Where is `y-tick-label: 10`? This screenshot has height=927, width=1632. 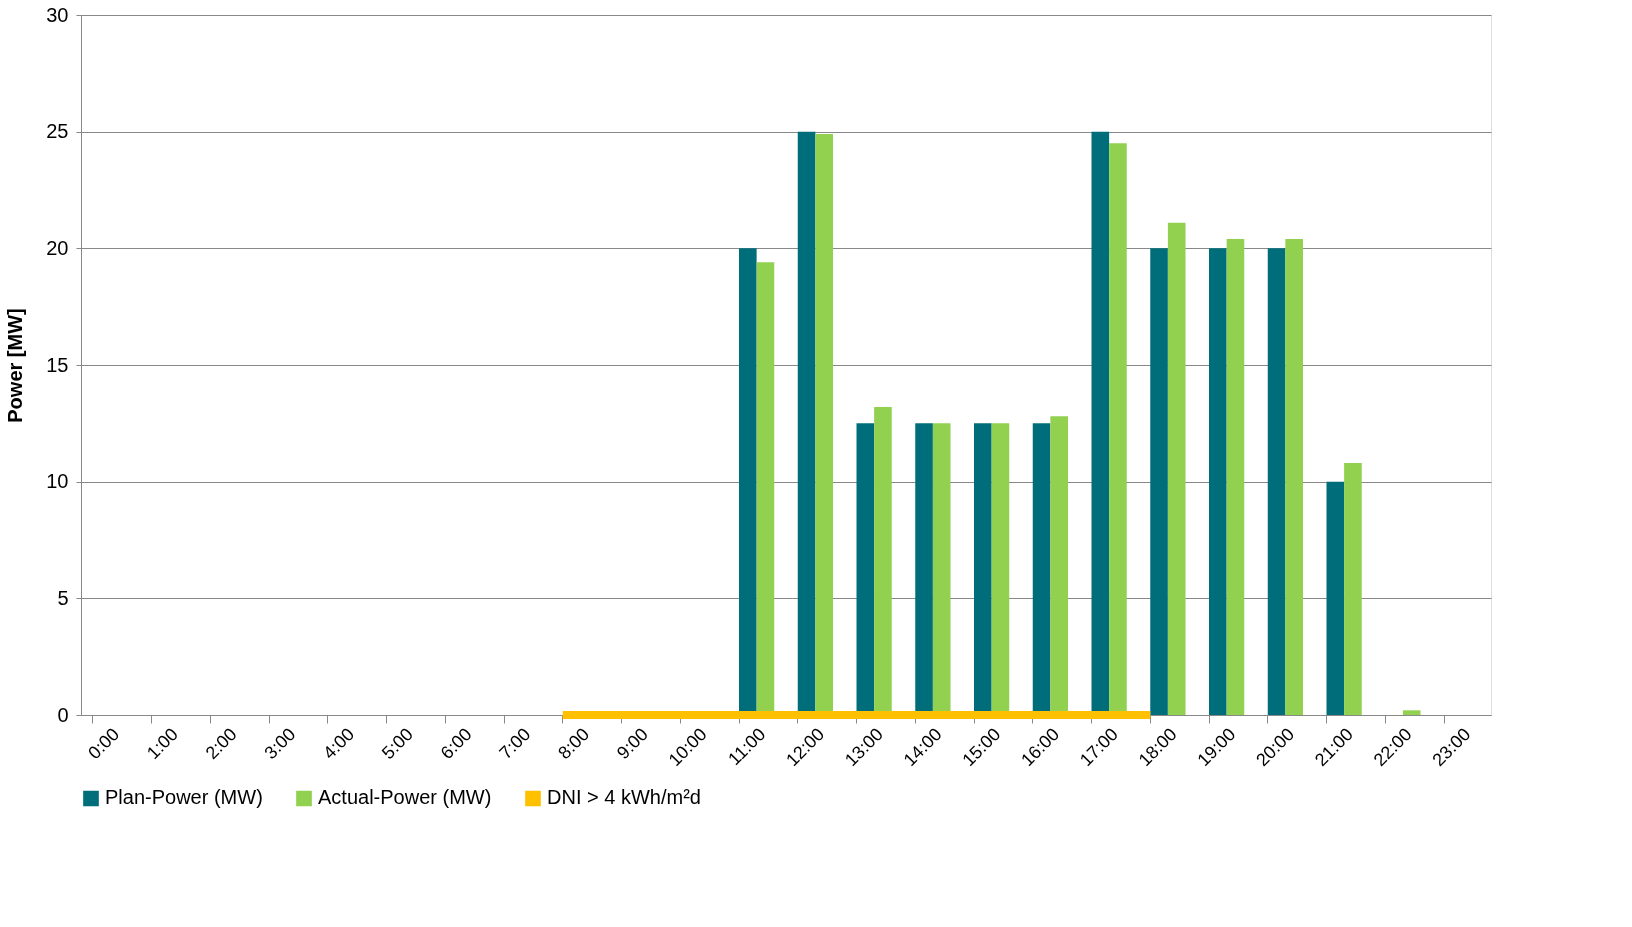 y-tick-label: 10 is located at coordinates (57, 481).